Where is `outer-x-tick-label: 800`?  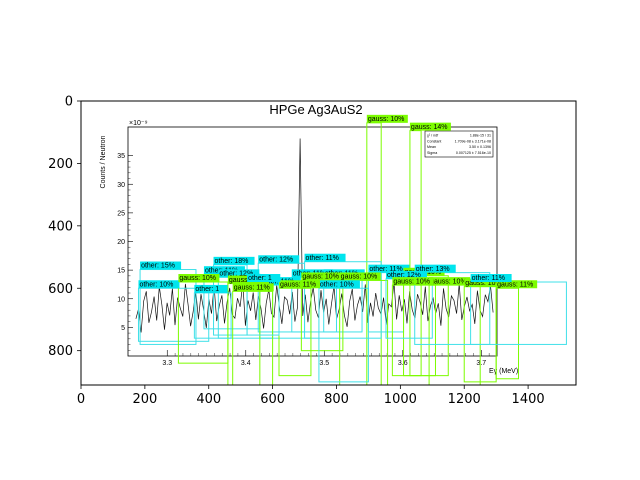 outer-x-tick-label: 800 is located at coordinates (336, 399).